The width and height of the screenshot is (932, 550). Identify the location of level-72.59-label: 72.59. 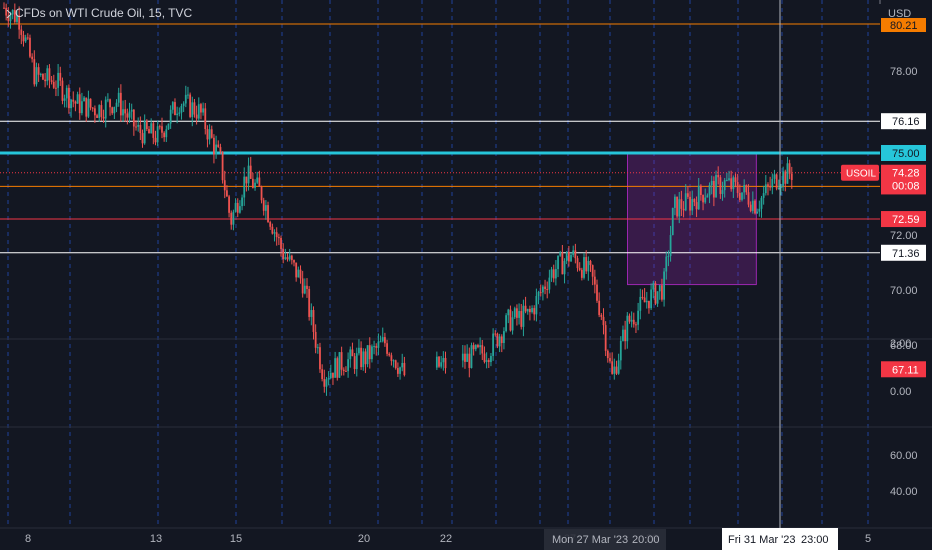
(906, 220).